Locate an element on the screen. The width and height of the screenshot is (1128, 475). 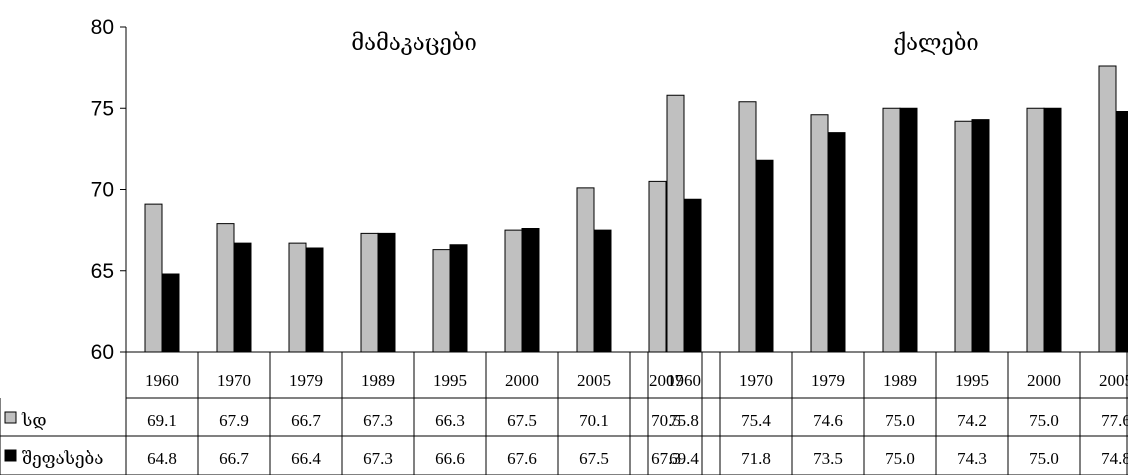
value-cell: 66.3 is located at coordinates (450, 420).